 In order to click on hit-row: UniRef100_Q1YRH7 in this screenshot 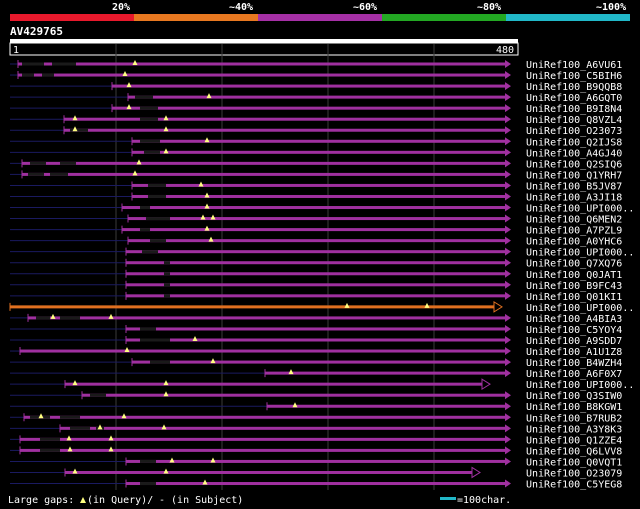, I will do `click(316, 175)`.